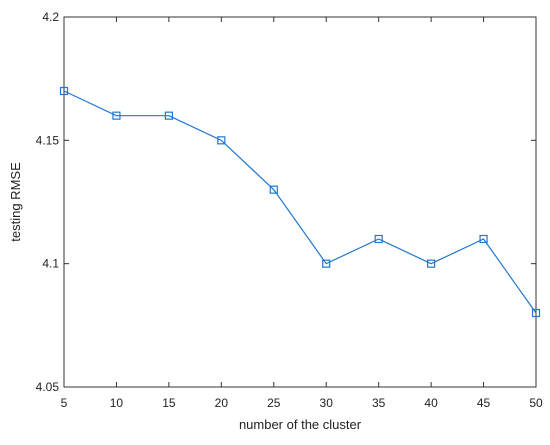  What do you see at coordinates (50, 17) in the screenshot?
I see `y-tick-label: 4.2` at bounding box center [50, 17].